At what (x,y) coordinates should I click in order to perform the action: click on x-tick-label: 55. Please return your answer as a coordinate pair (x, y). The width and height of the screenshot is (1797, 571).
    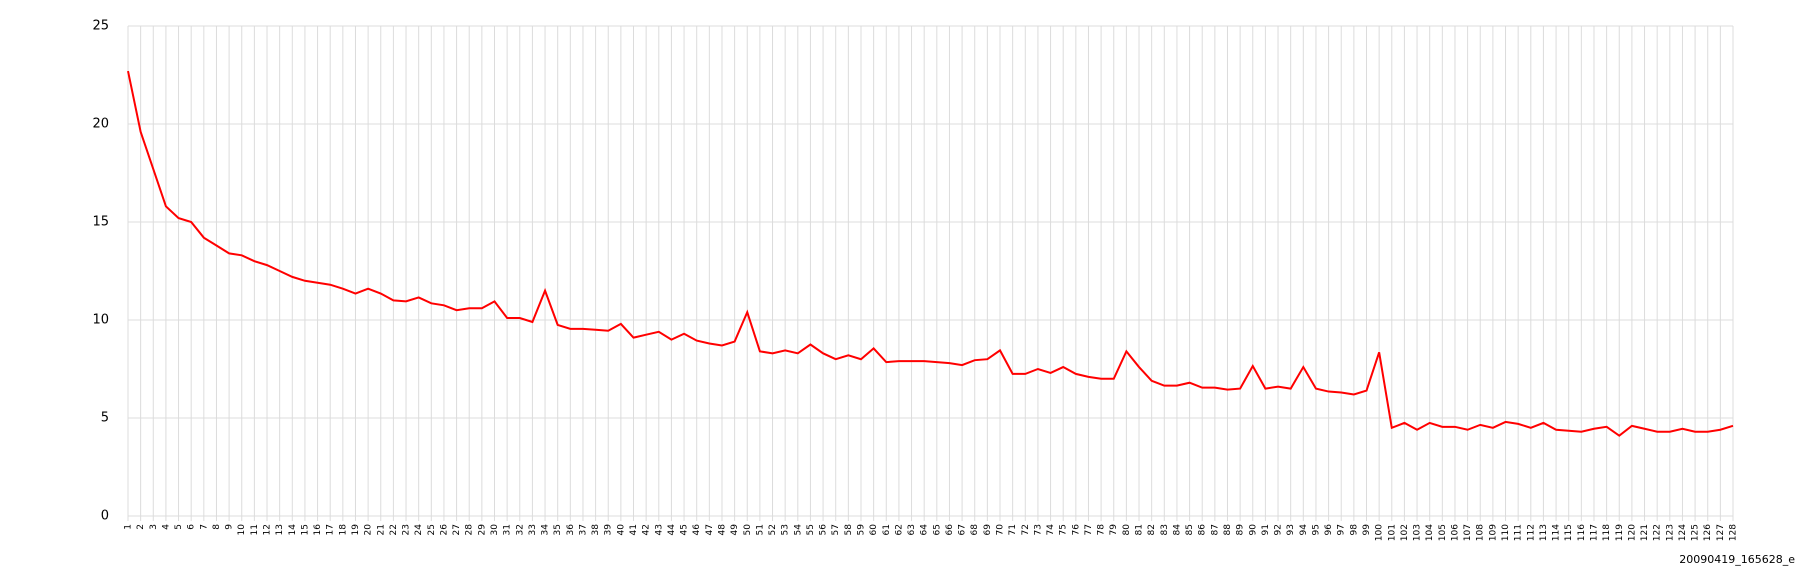
    Looking at the image, I should click on (811, 529).